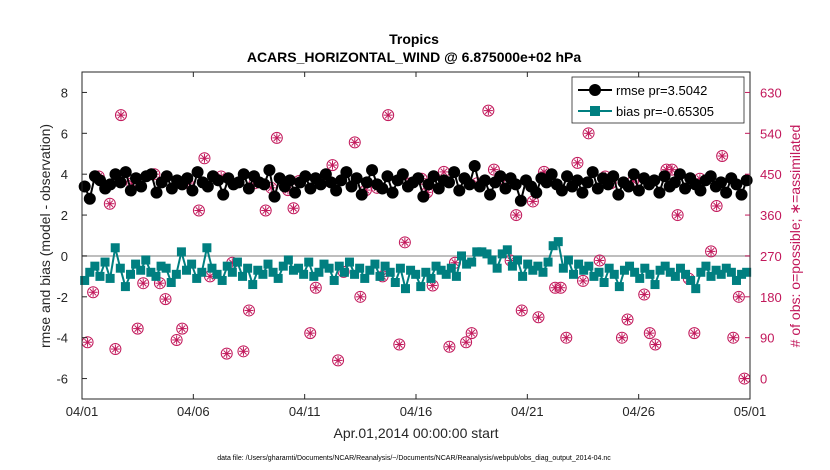 This screenshot has width=830, height=470. What do you see at coordinates (763, 379) in the screenshot?
I see `y2-tick-label: 0` at bounding box center [763, 379].